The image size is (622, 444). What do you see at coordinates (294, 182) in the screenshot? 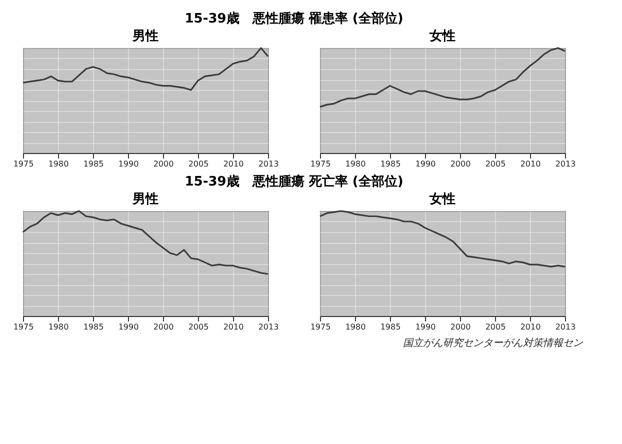
I see `chart-title: 15-39歳 悪性腫瘍 死亡率 (全部位)` at bounding box center [294, 182].